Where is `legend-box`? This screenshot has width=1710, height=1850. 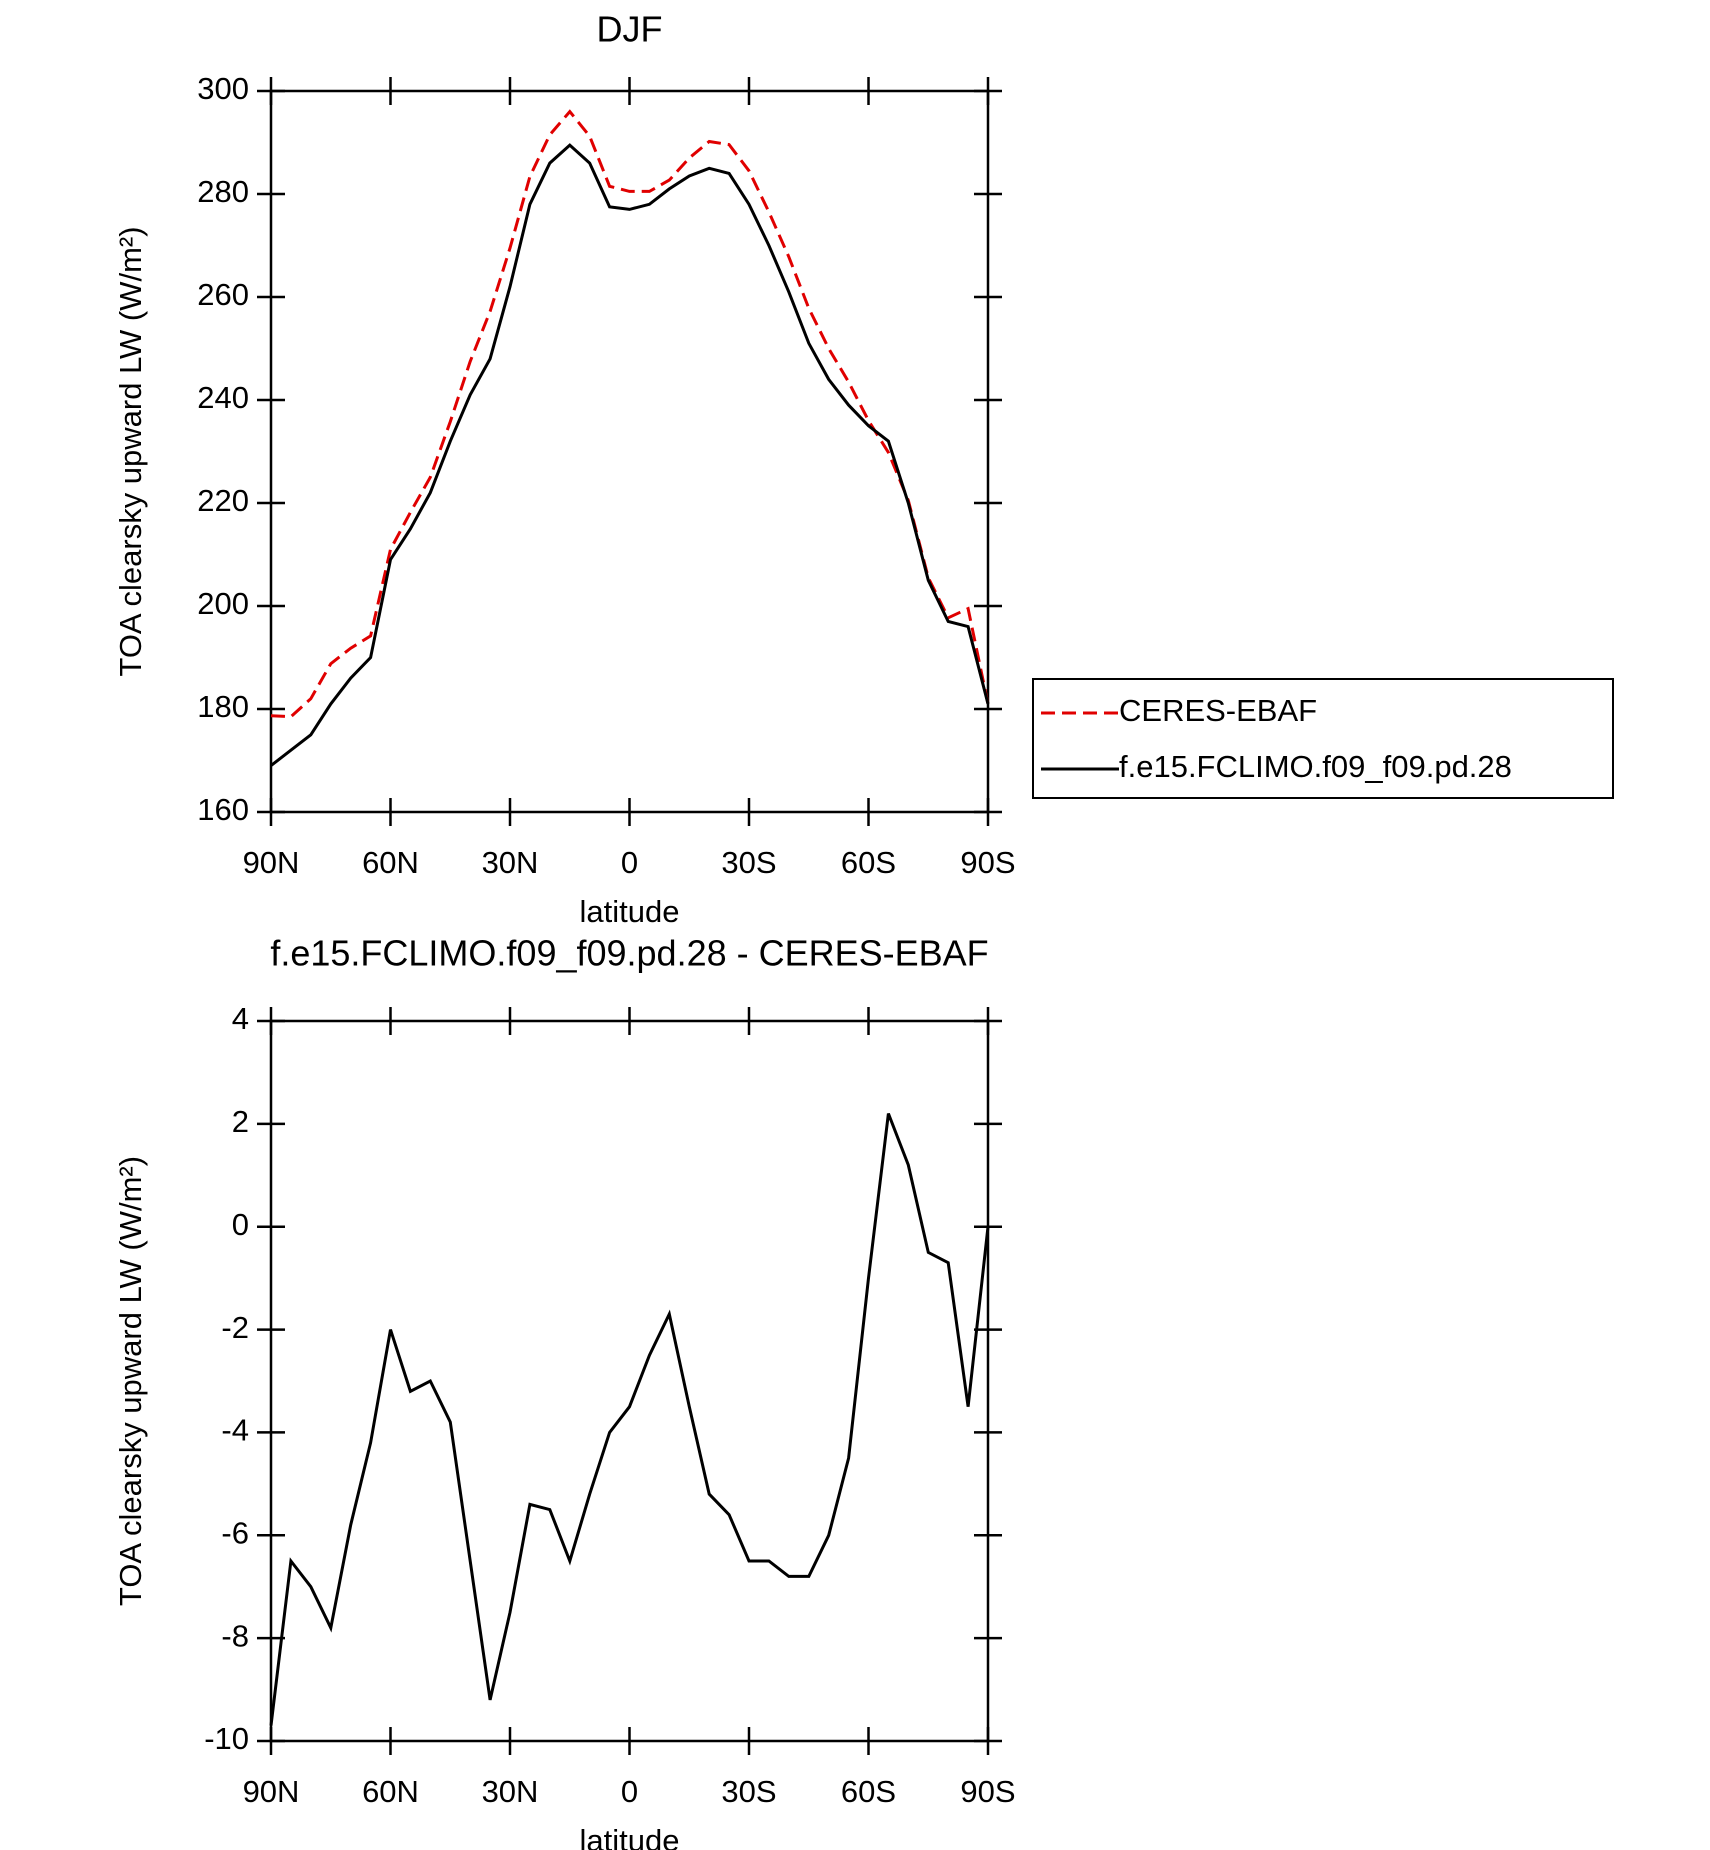
legend-box is located at coordinates (1323, 738).